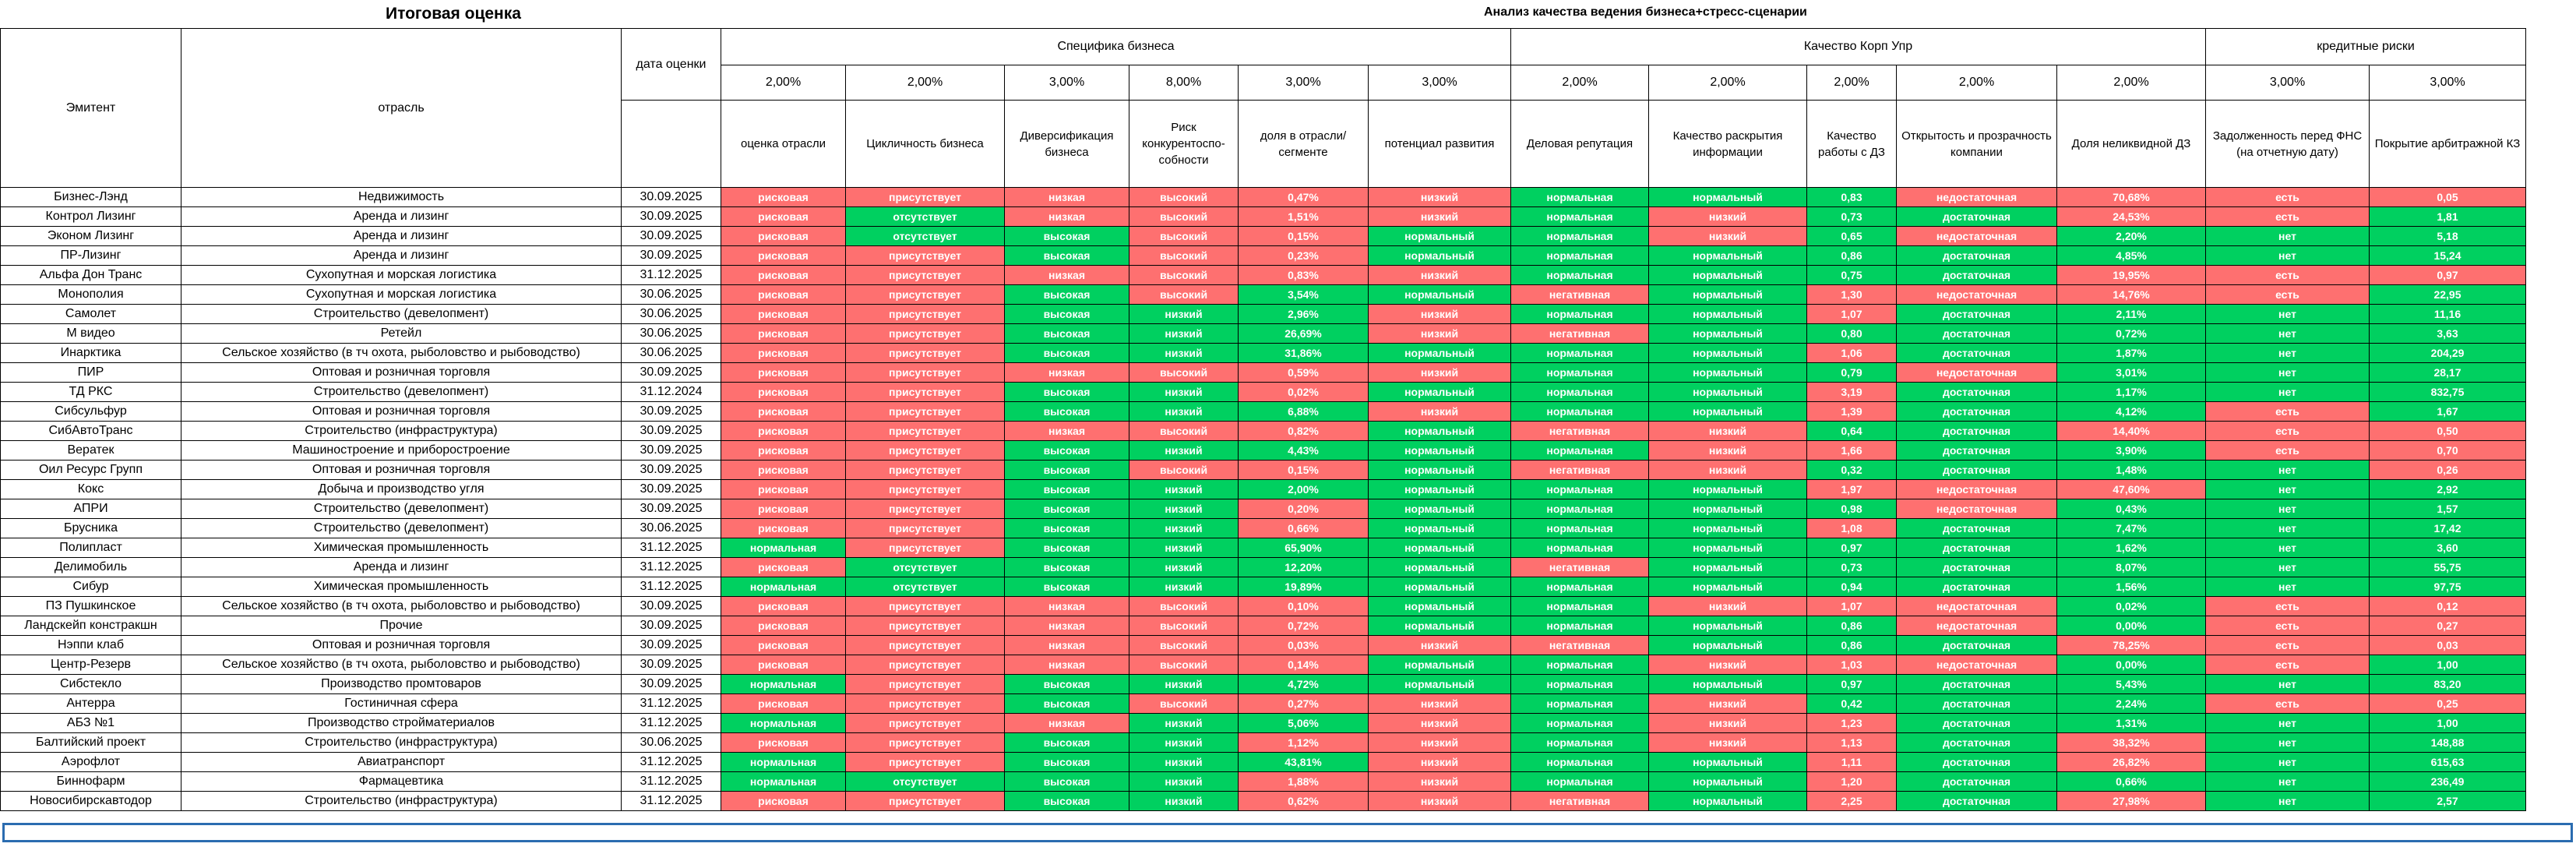 This screenshot has width=2576, height=854. Describe the element at coordinates (90, 314) in the screenshot. I see `issuer-cell: Самолет` at that location.